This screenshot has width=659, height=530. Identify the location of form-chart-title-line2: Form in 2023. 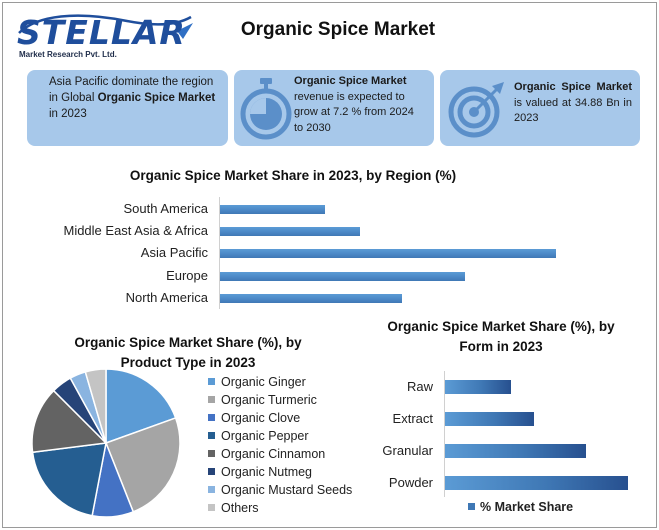
(501, 346).